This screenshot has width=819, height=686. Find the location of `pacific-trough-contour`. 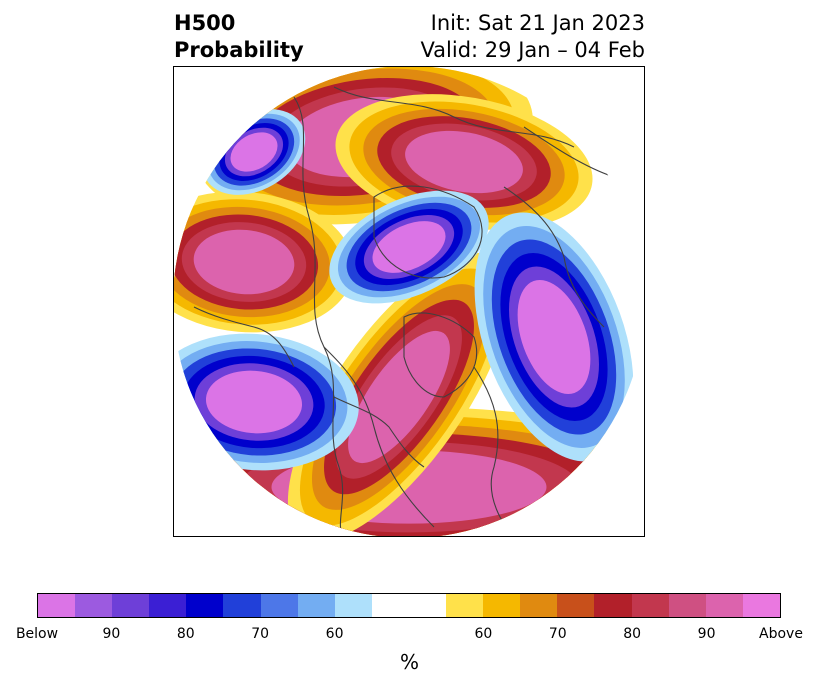

pacific-trough-contour is located at coordinates (254, 402).